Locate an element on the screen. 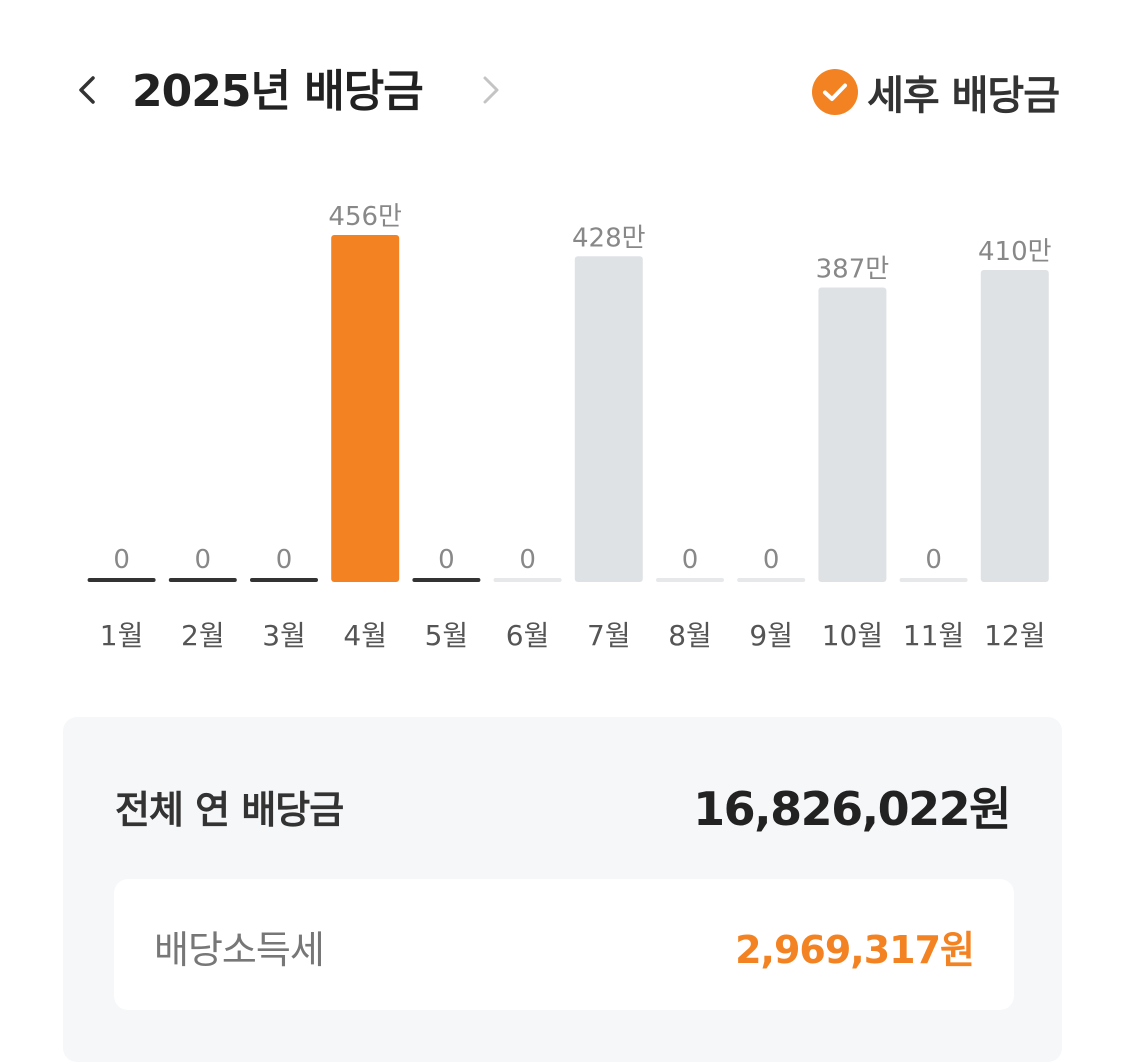 The image size is (1125, 1062). month-label: 3월 is located at coordinates (284, 635).